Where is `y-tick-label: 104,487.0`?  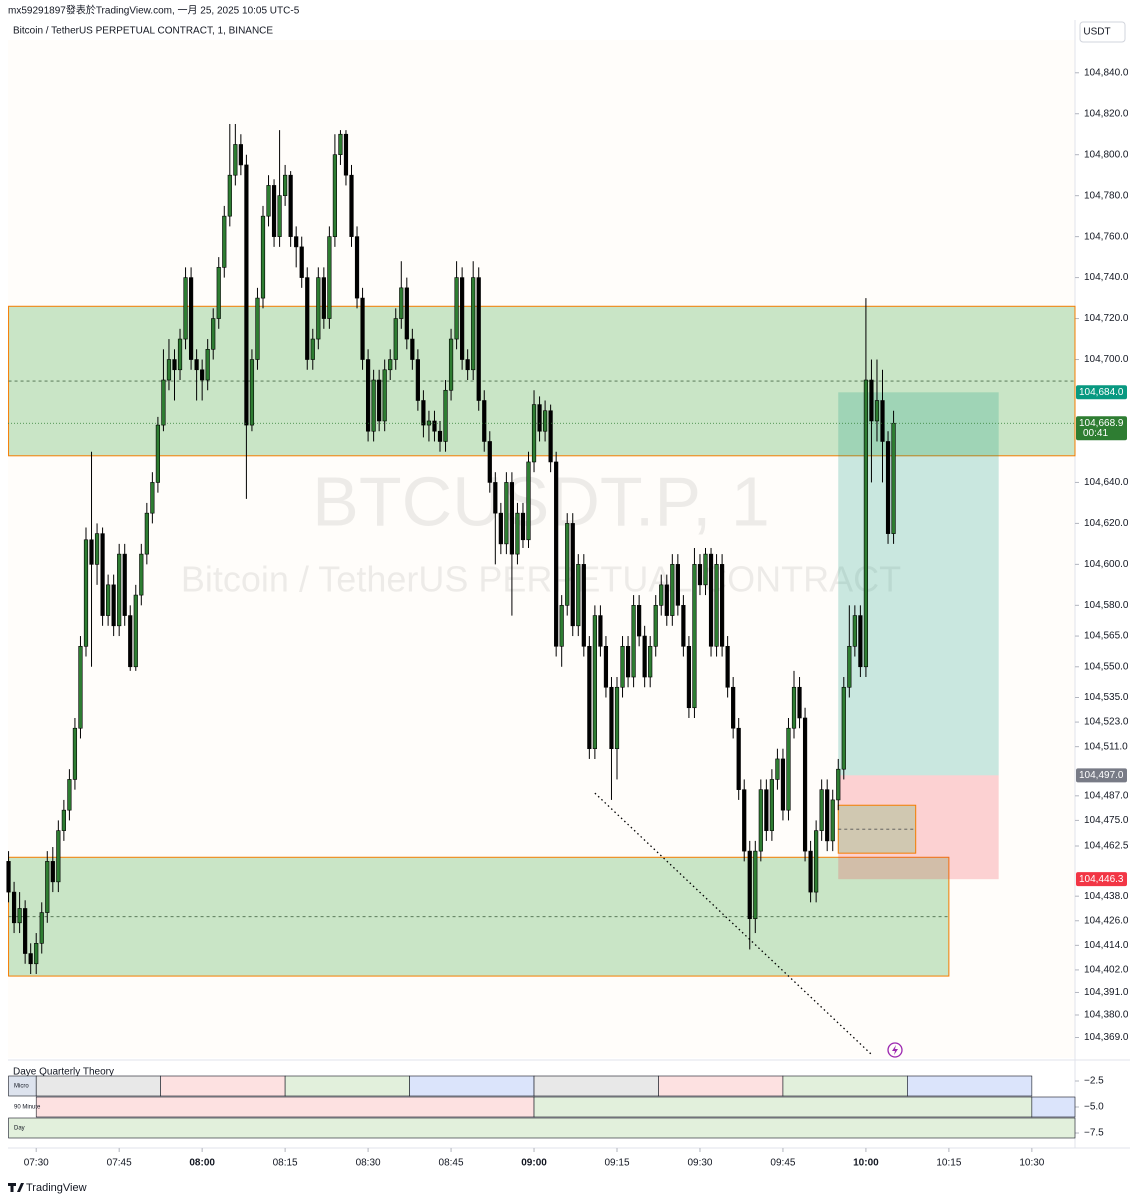
y-tick-label: 104,487.0 is located at coordinates (1106, 795).